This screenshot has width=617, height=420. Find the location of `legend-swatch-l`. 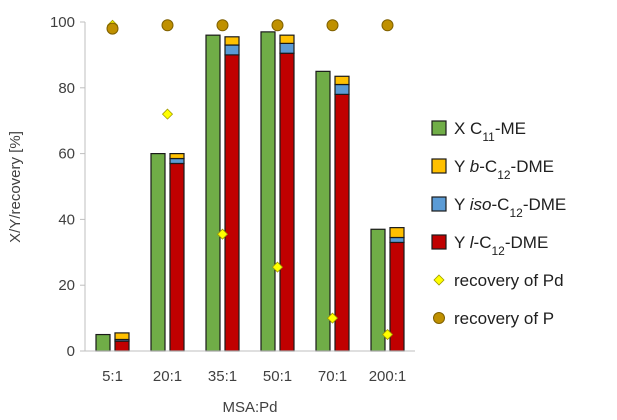

legend-swatch-l is located at coordinates (439, 242).